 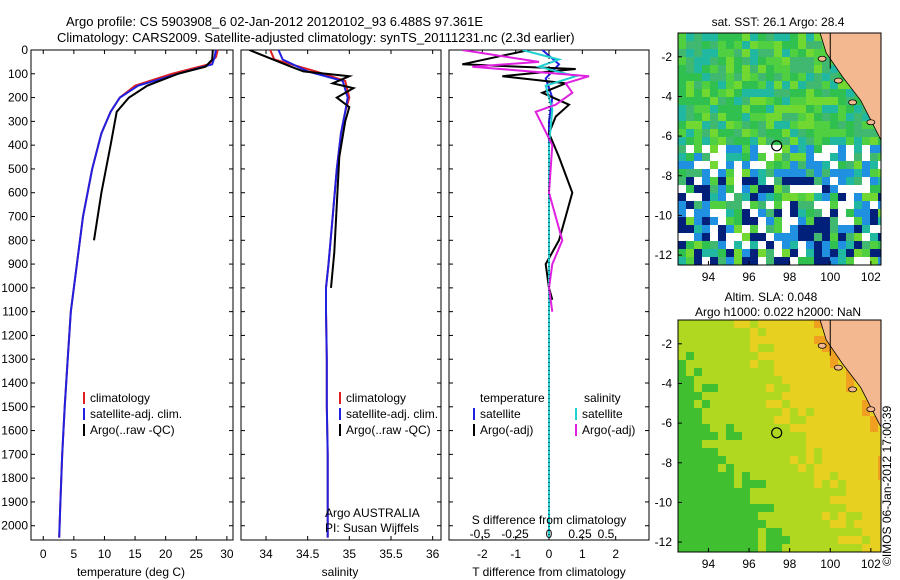 What do you see at coordinates (602, 398) in the screenshot?
I see `legend-title-salinity: salinity` at bounding box center [602, 398].